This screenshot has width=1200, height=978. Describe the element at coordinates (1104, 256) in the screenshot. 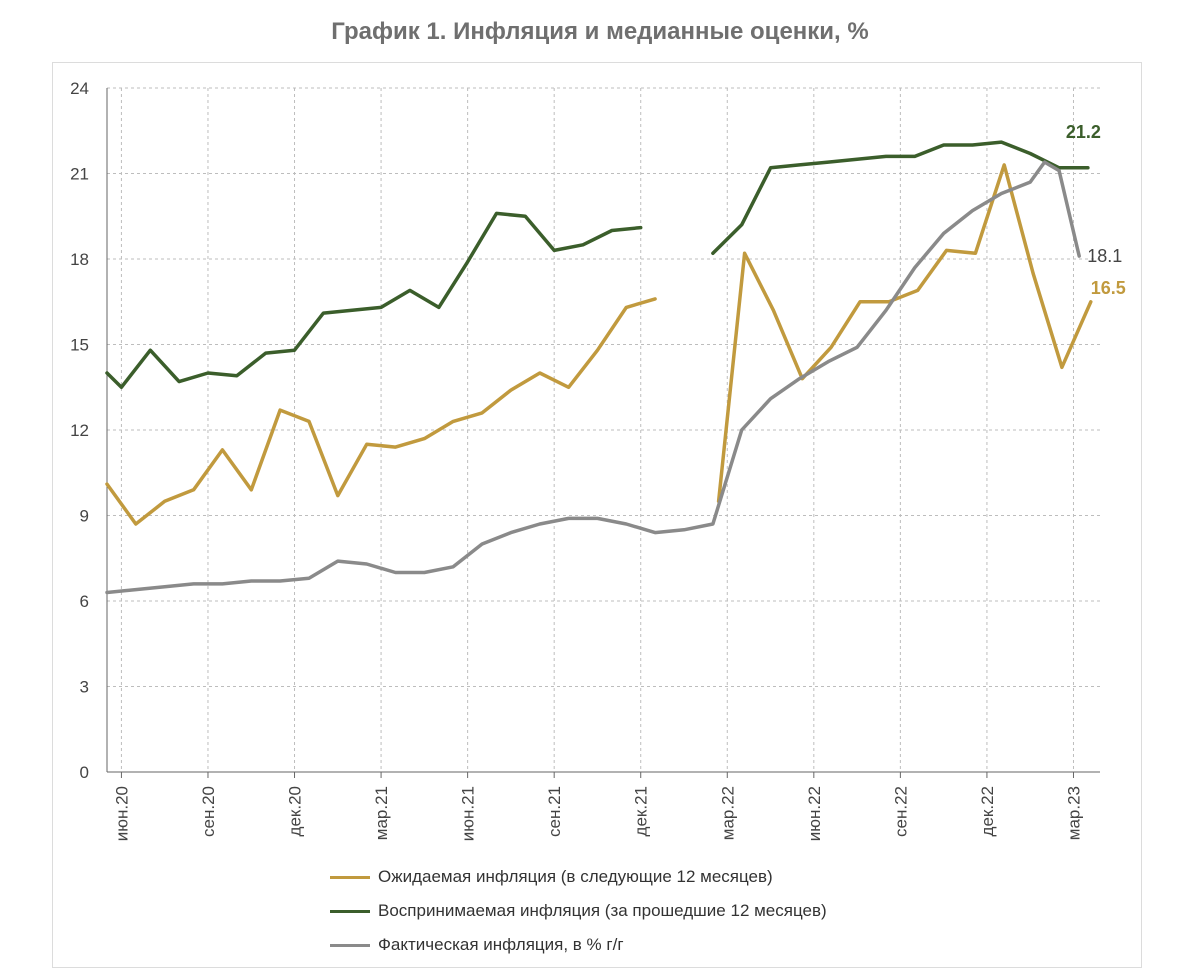

I see `actual-inflation-end-label: 18.1` at that location.